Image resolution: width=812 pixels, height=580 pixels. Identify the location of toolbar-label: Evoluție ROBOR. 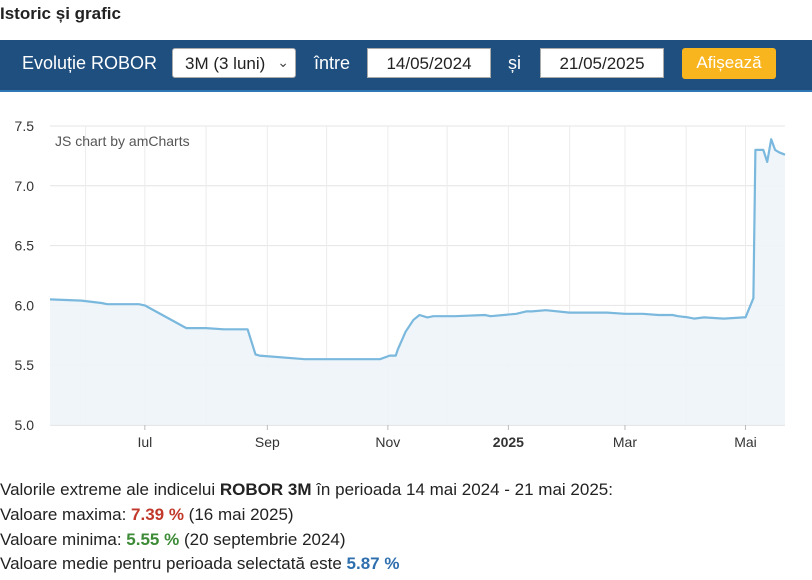
(90, 63).